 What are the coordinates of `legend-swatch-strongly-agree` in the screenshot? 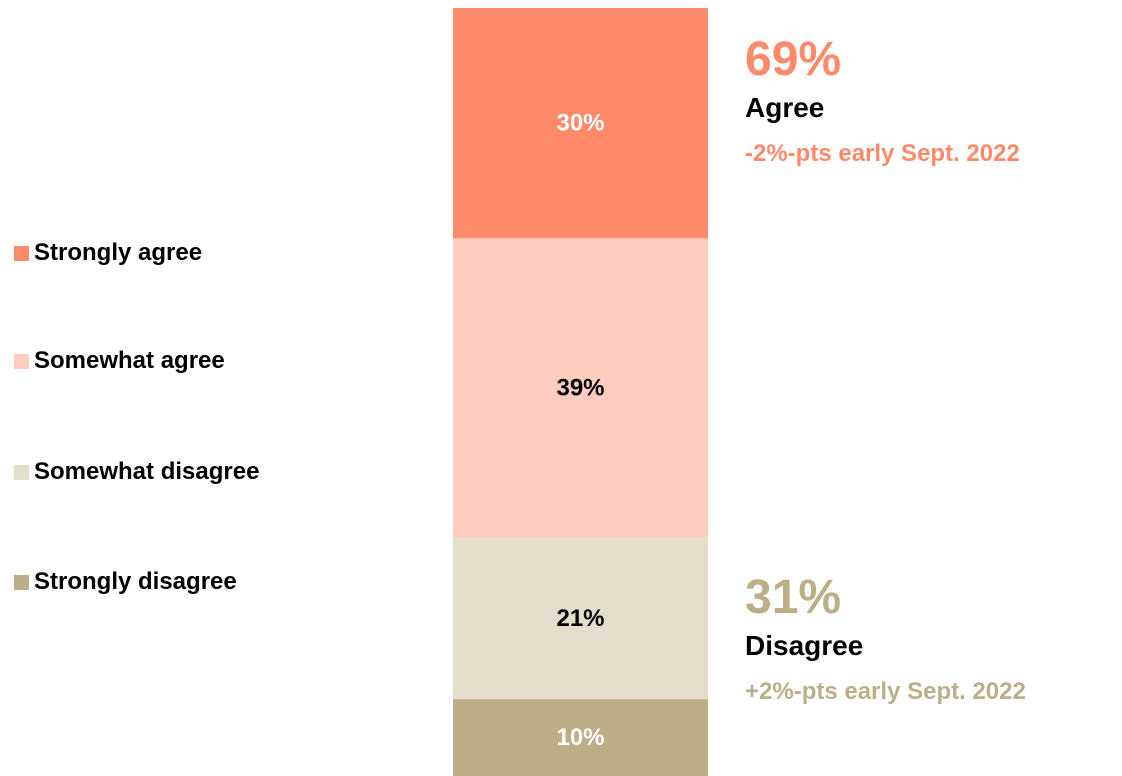 It's located at (21, 253).